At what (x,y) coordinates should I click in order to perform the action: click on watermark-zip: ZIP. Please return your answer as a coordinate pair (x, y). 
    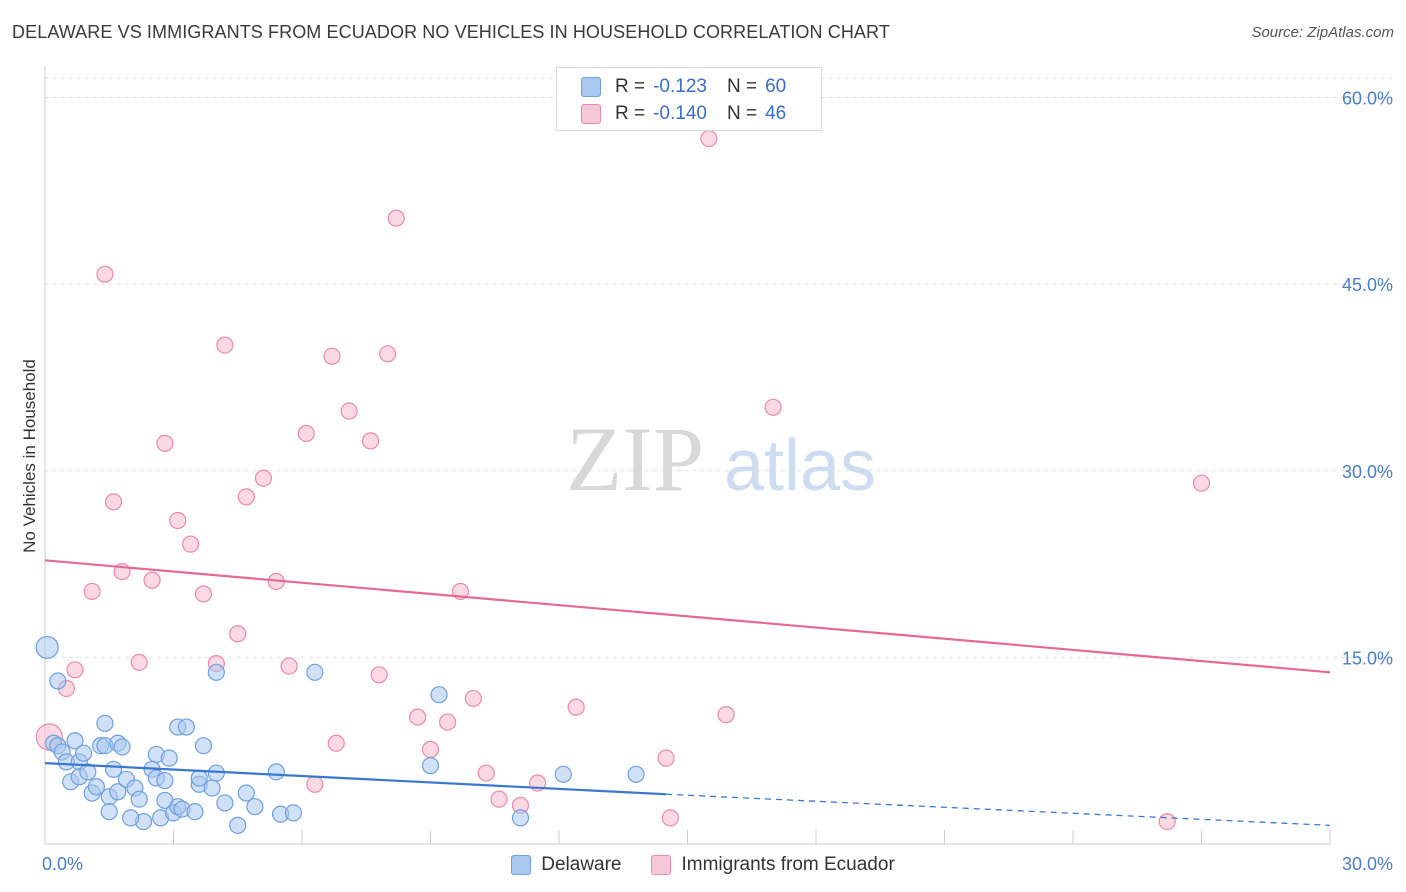
    Looking at the image, I should click on (635, 459).